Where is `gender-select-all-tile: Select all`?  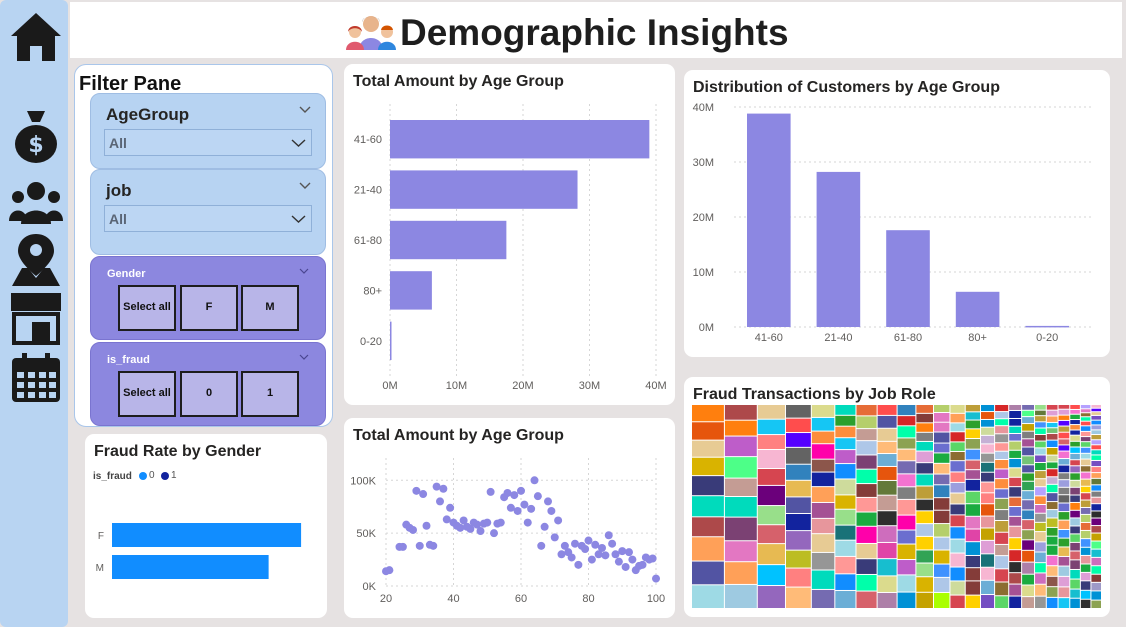 gender-select-all-tile: Select all is located at coordinates (147, 308).